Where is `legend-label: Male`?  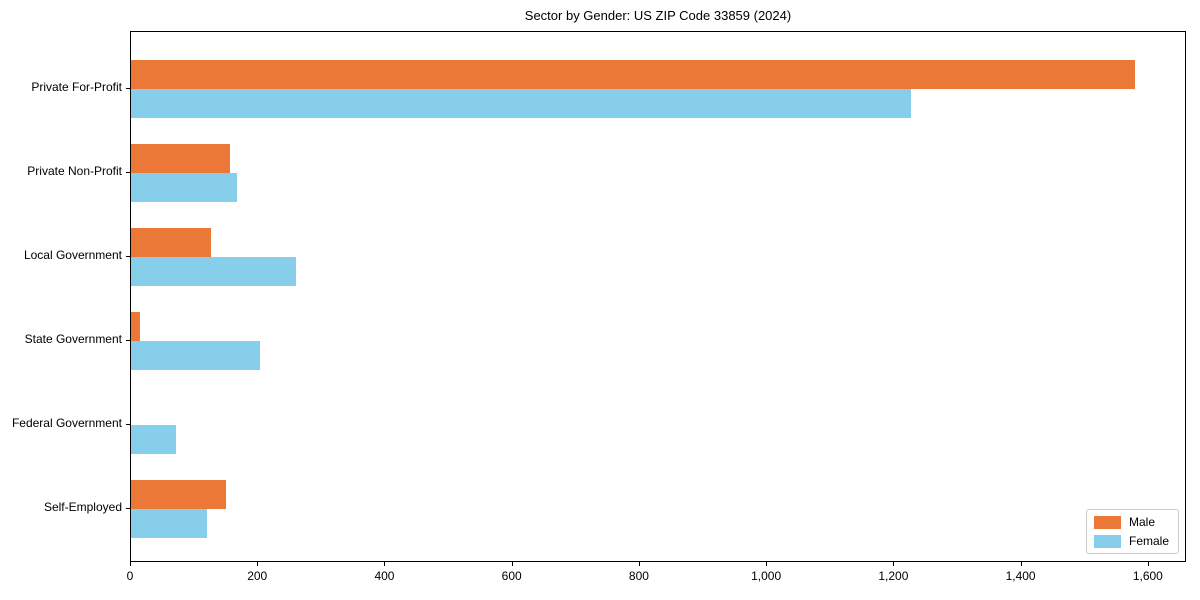 legend-label: Male is located at coordinates (1141, 522).